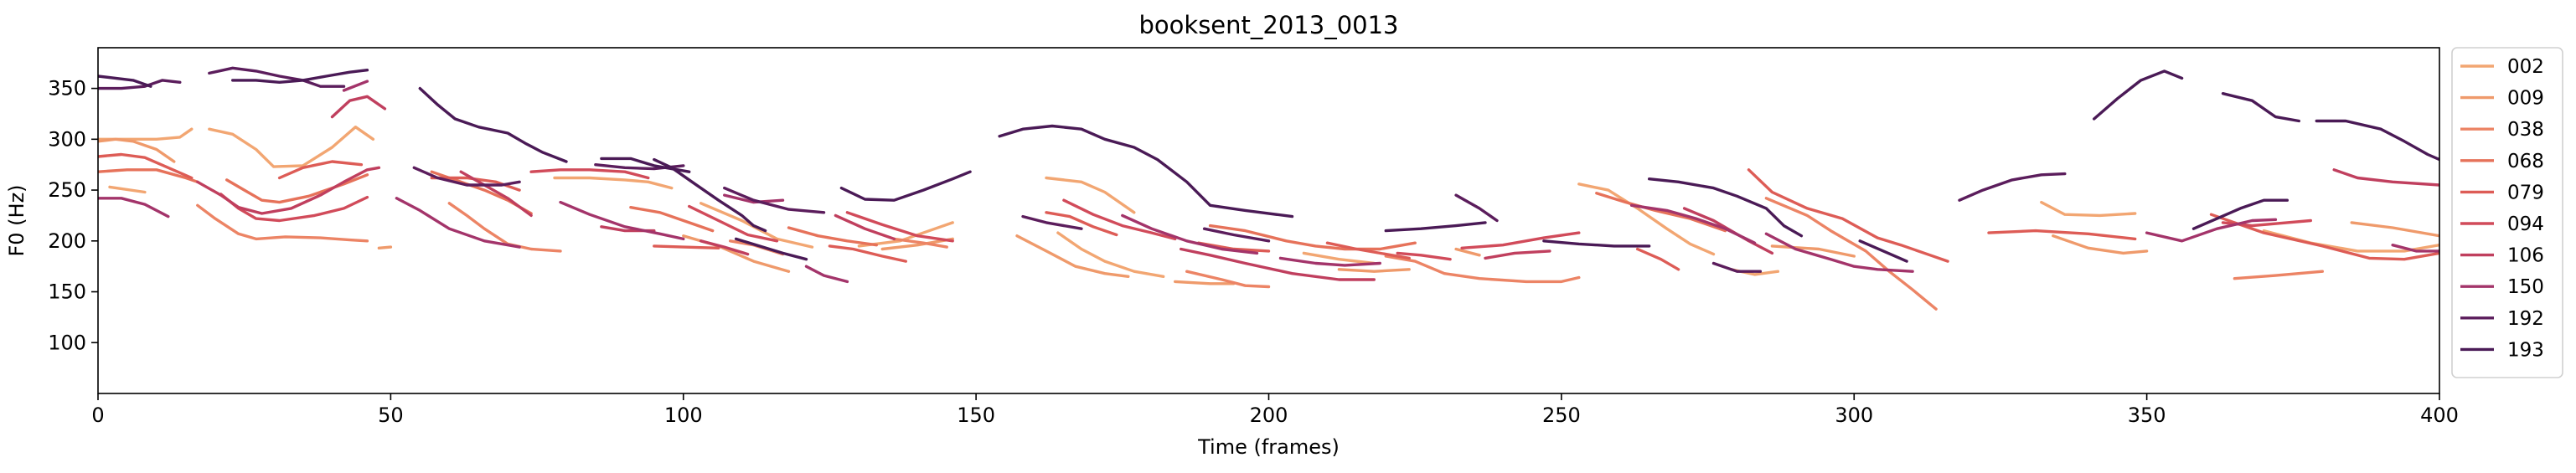  Describe the element at coordinates (1269, 25) in the screenshot. I see `chart-title: booksent_2013_0013` at that location.